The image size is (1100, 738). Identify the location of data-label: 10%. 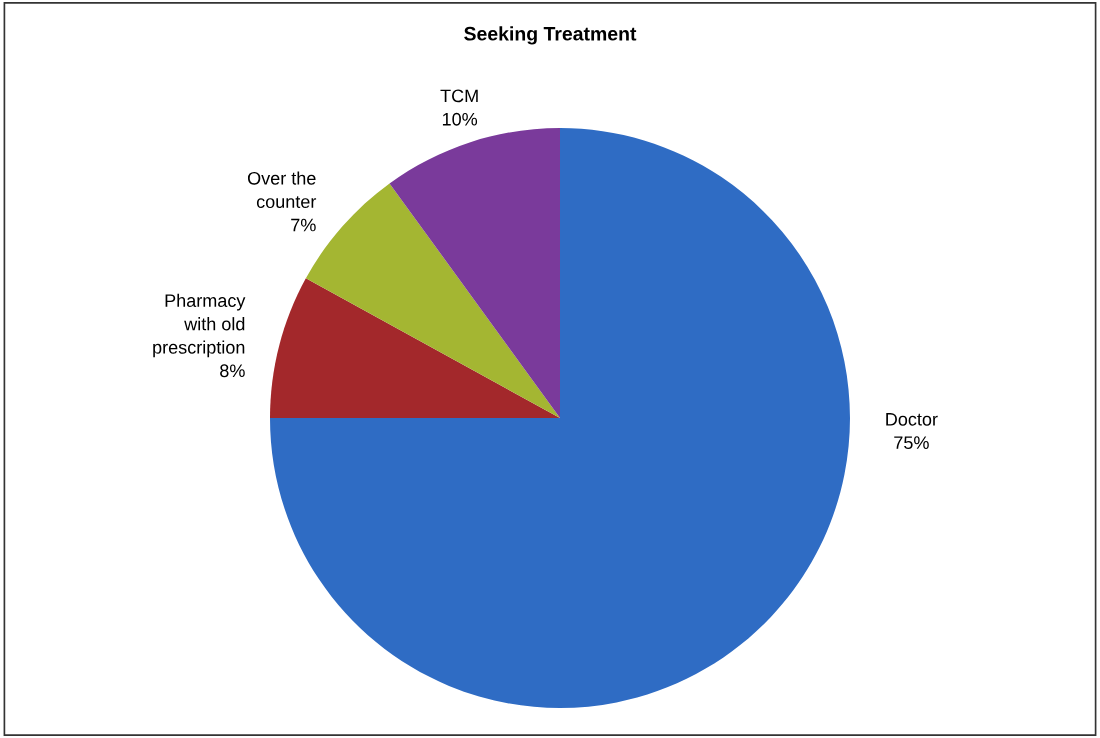
(460, 119).